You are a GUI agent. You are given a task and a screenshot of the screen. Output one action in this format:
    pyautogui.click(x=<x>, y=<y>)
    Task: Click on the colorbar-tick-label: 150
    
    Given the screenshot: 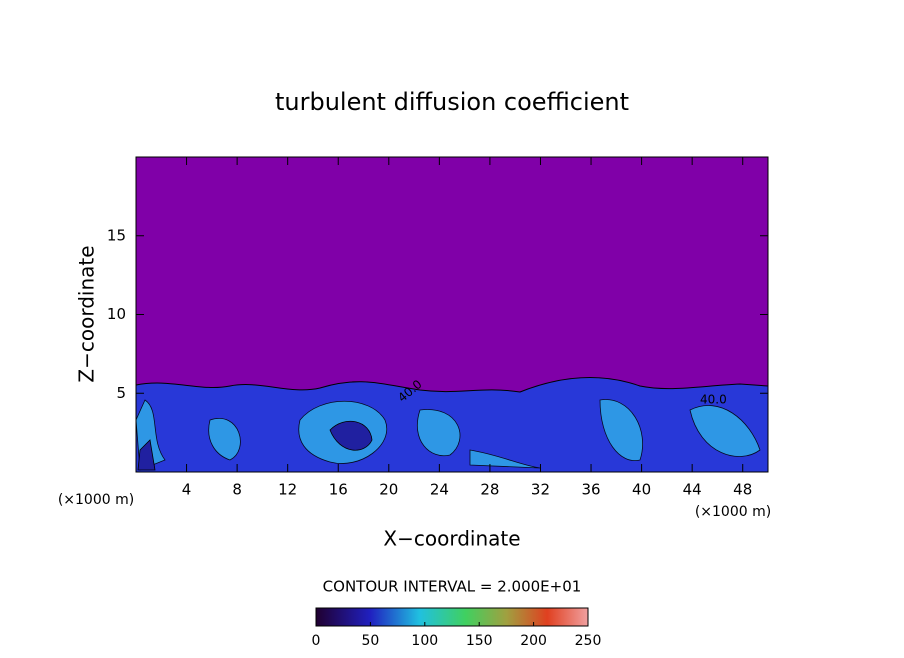 What is the action you would take?
    pyautogui.click(x=479, y=641)
    